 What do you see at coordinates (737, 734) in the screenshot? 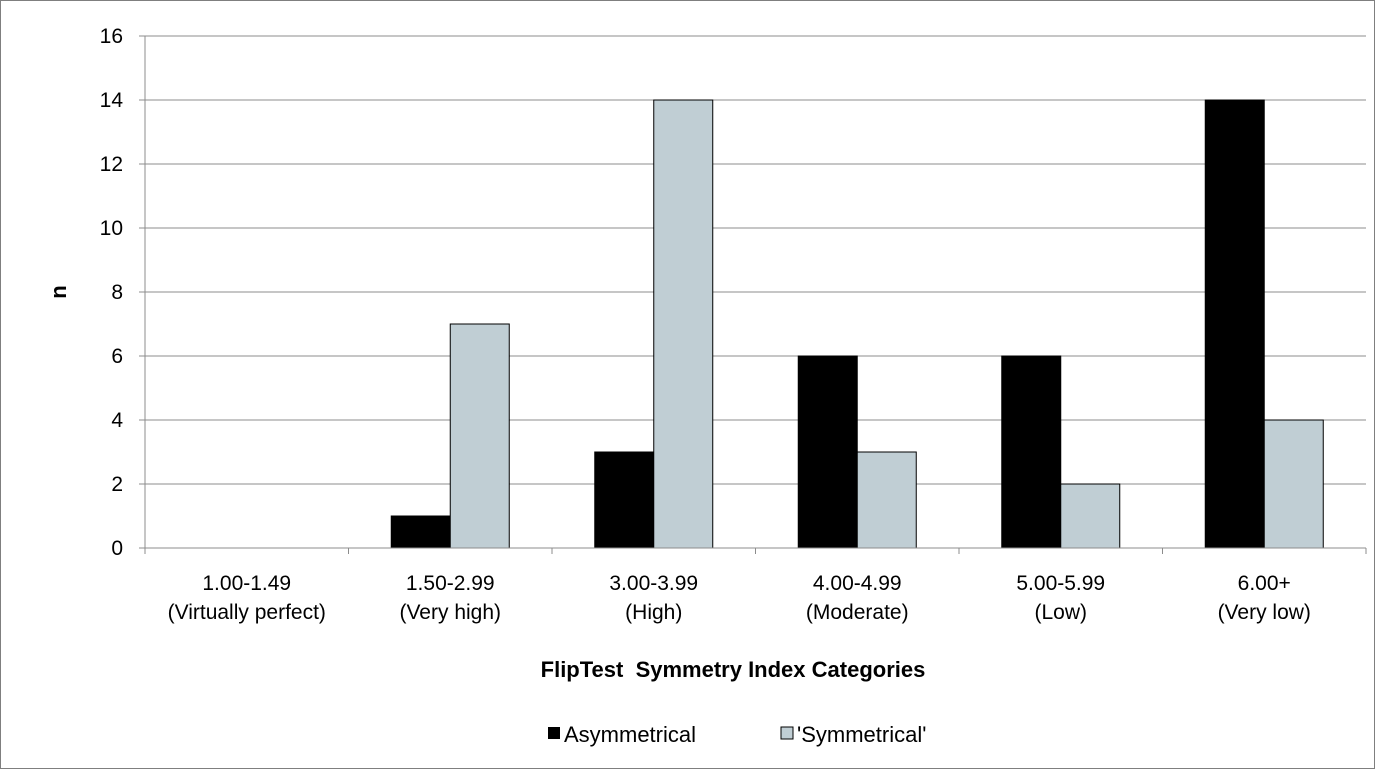
I see `legend: Asymmetrical 'Symmetrical'` at bounding box center [737, 734].